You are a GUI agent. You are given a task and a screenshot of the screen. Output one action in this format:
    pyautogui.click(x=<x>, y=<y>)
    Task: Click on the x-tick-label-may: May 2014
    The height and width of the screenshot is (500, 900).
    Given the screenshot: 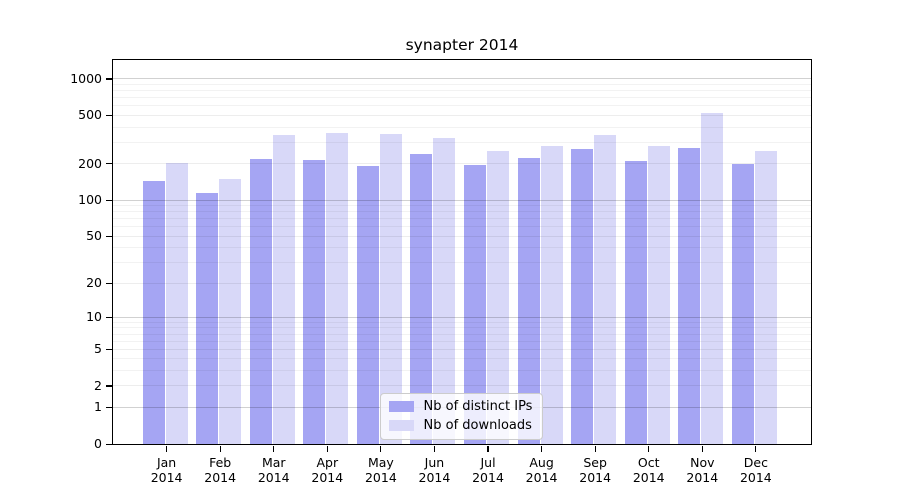 What is the action you would take?
    pyautogui.click(x=380, y=470)
    